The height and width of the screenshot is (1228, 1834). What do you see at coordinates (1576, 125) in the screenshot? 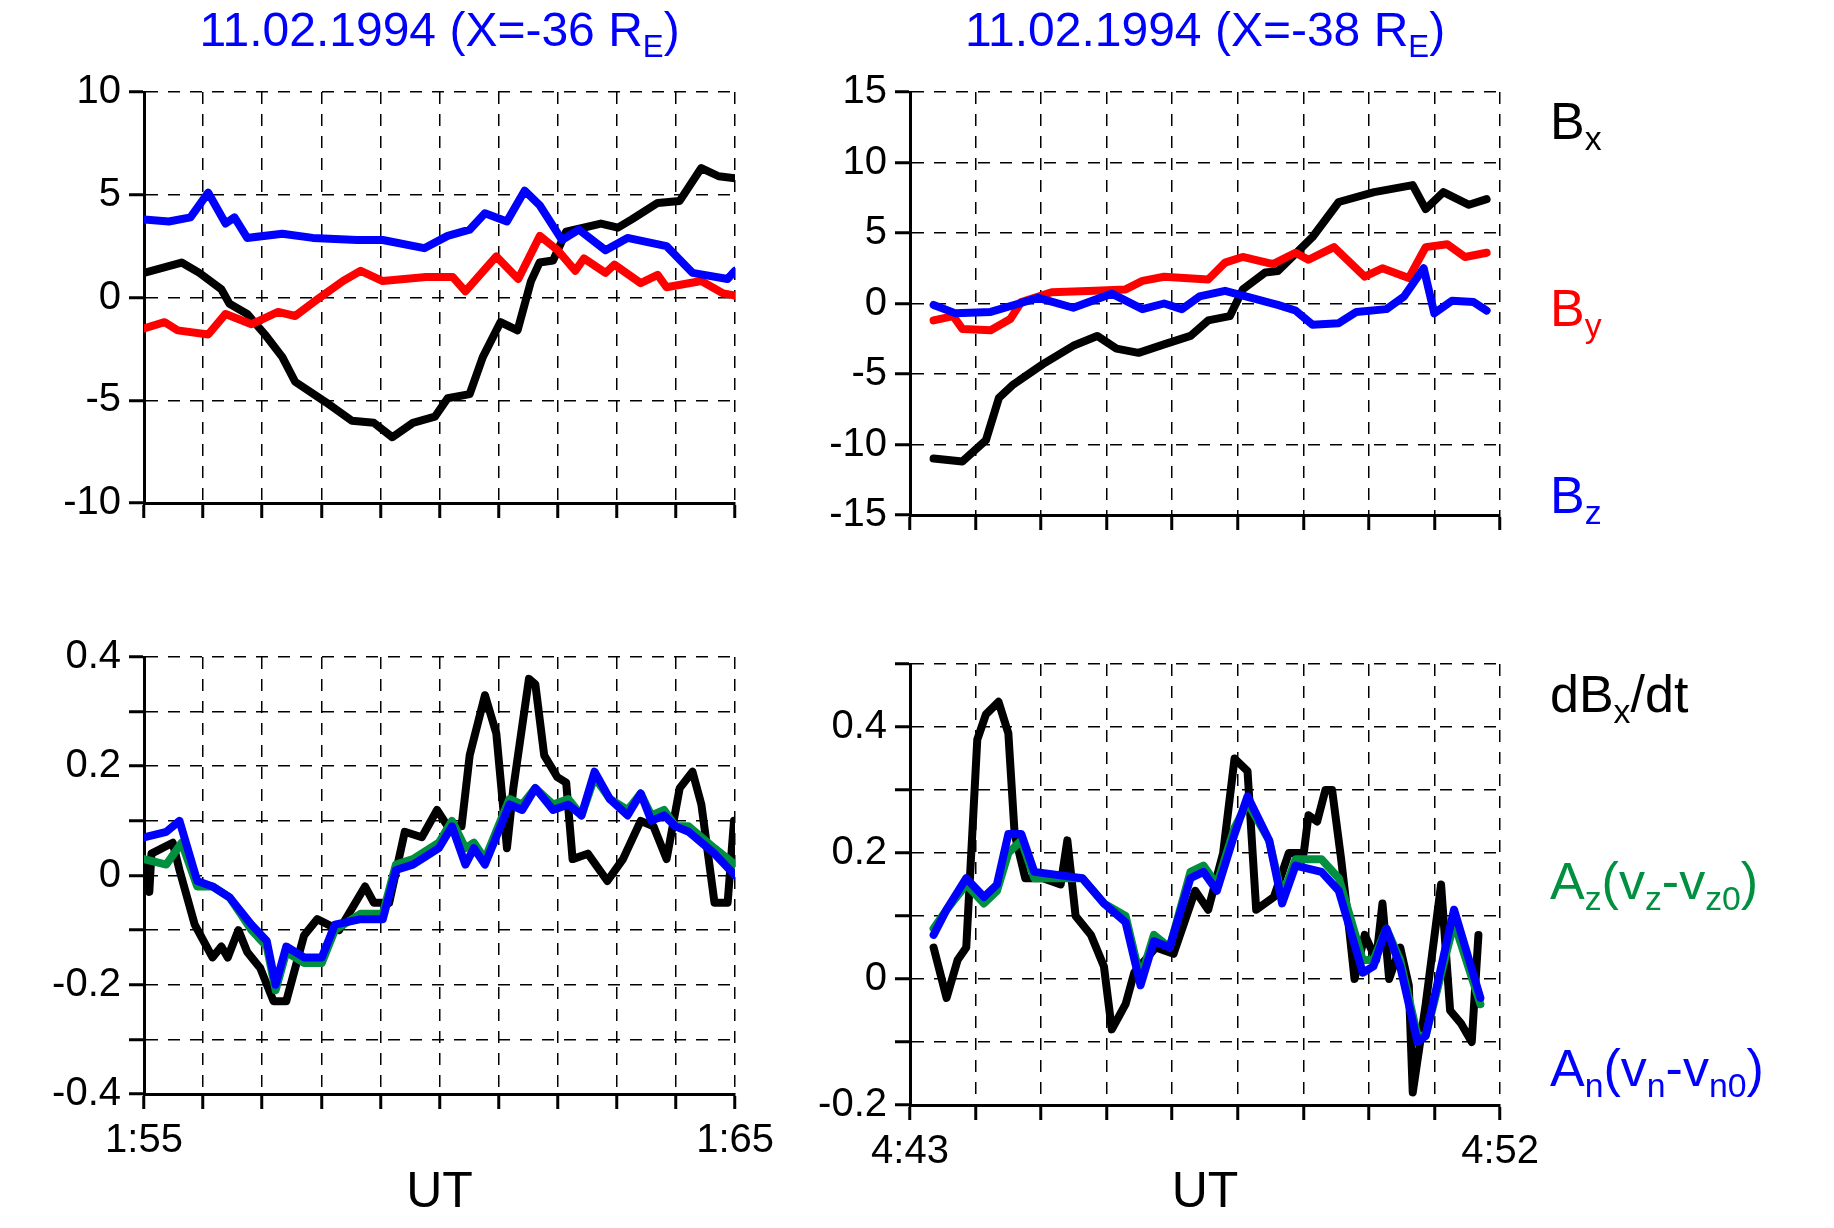
I see `series-label: B$_{x}$` at bounding box center [1576, 125].